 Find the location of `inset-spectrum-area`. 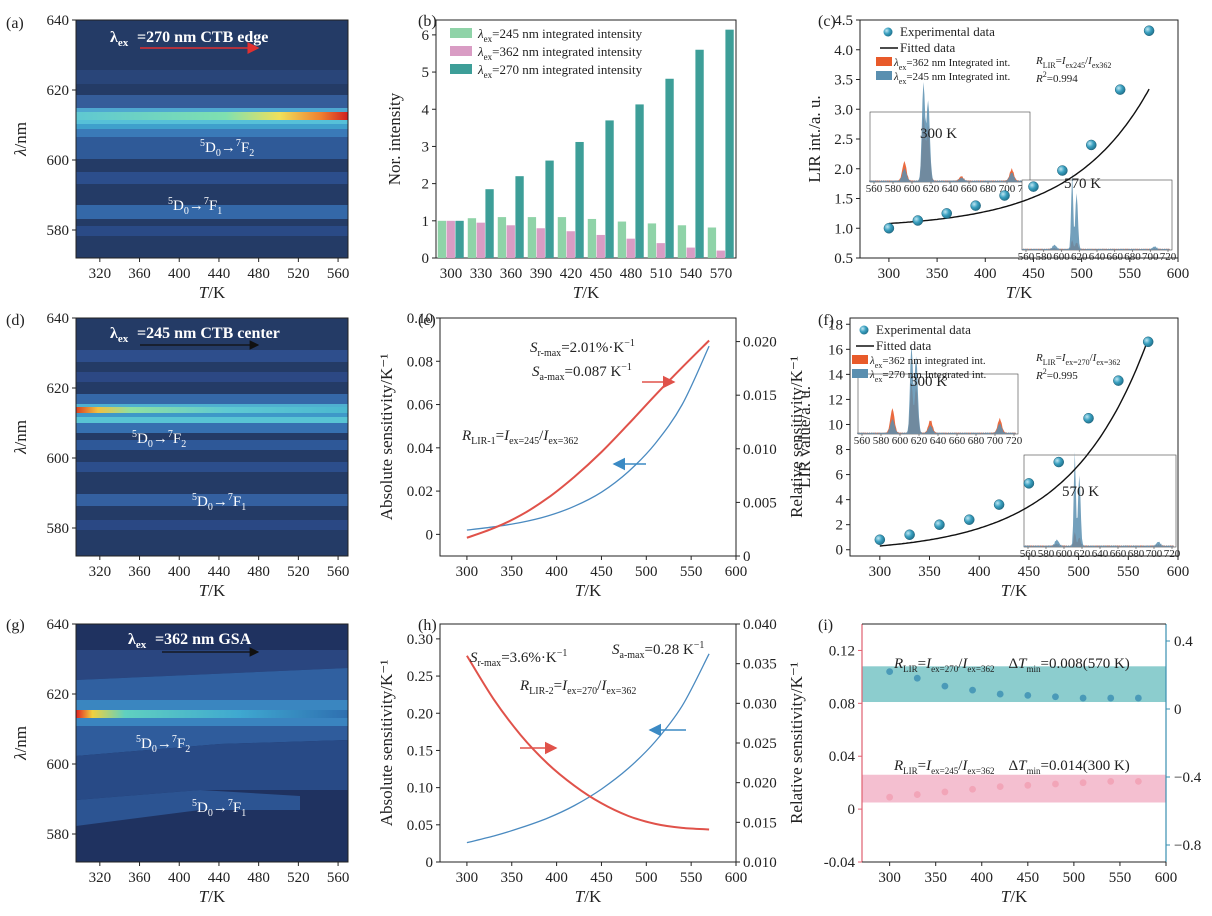

inset-spectrum-area is located at coordinates (936, 389).